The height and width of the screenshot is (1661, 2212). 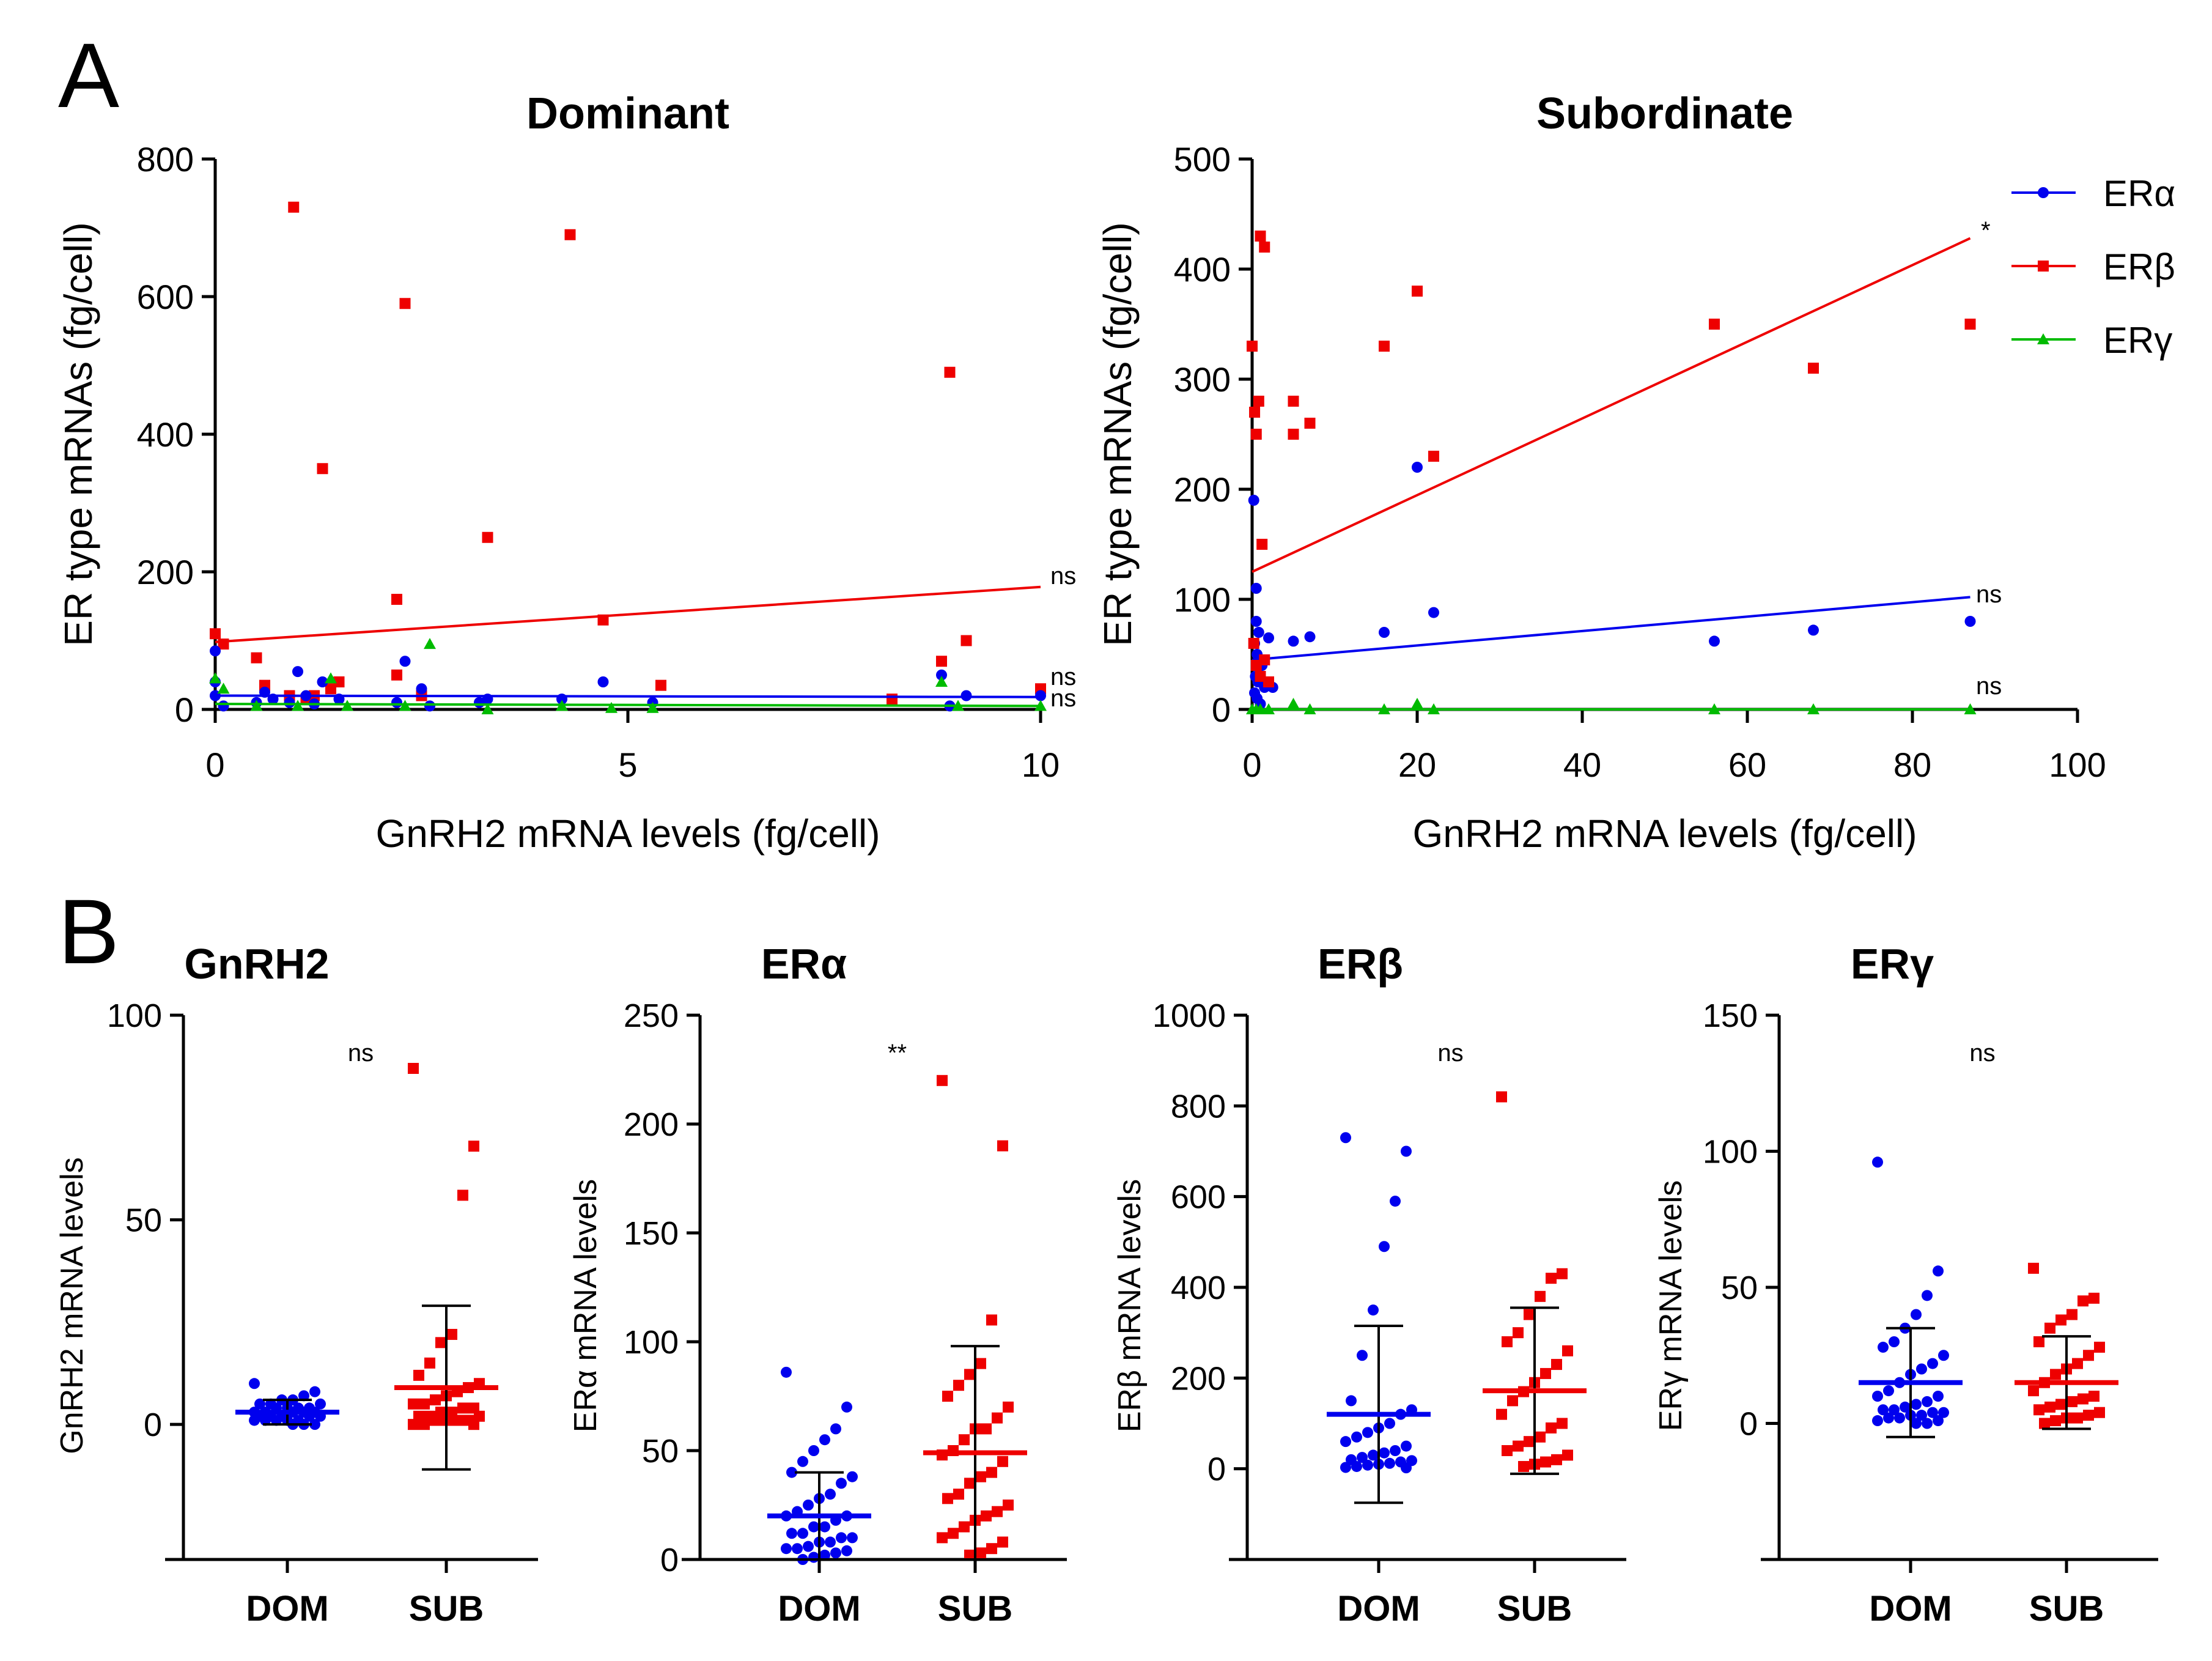 I want to click on y-tick-label: 100, so click(x=1730, y=1152).